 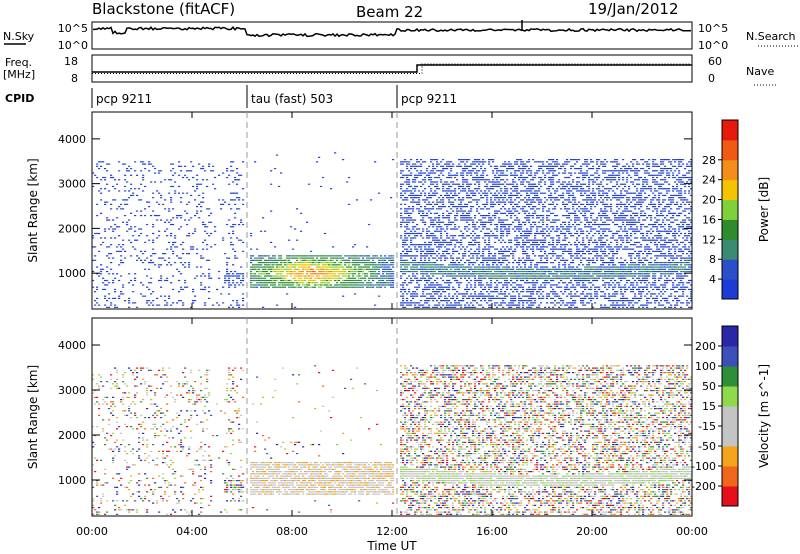 What do you see at coordinates (73, 28) in the screenshot?
I see `nsky-tick-top: 10^5` at bounding box center [73, 28].